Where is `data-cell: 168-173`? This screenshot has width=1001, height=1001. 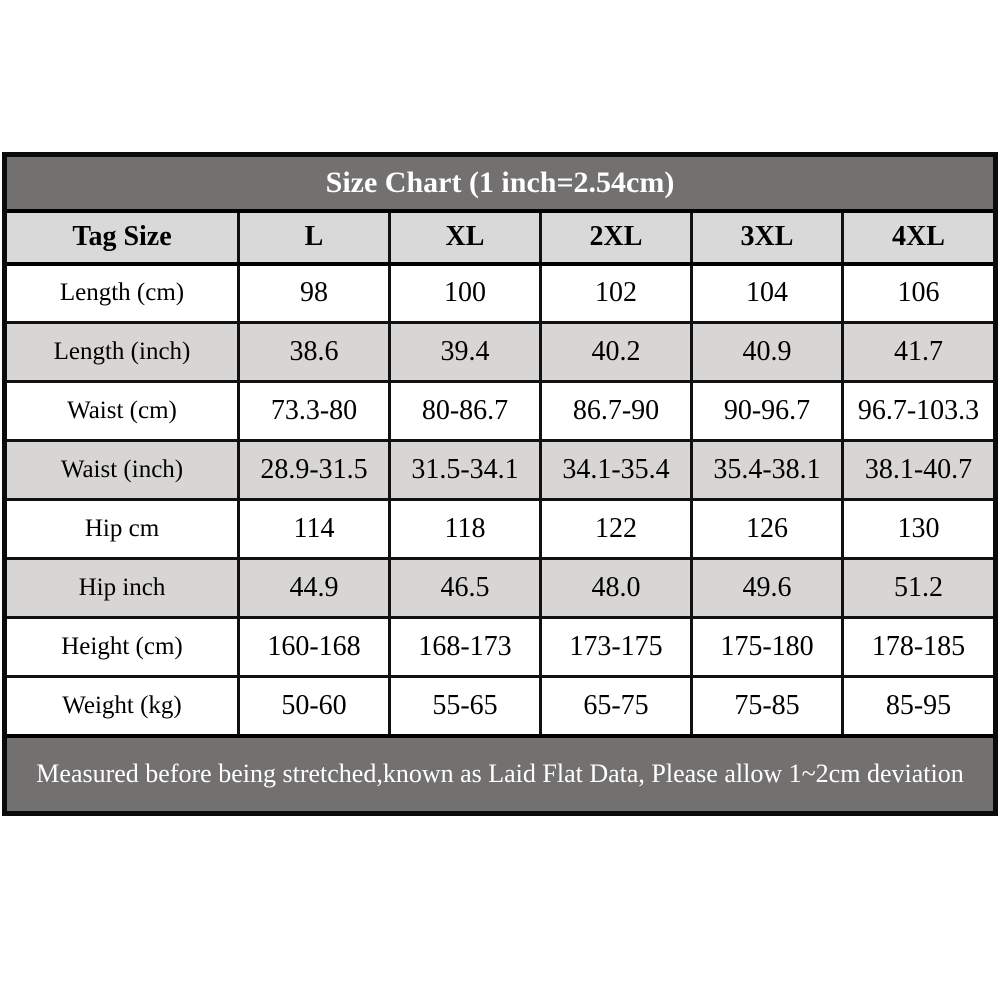 data-cell: 168-173 is located at coordinates (465, 647).